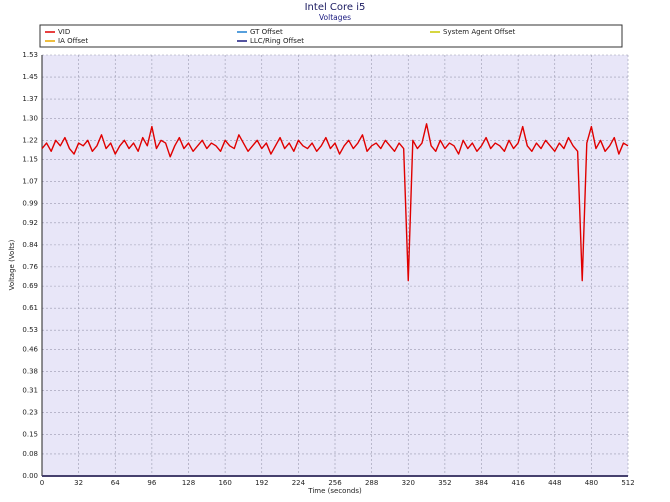 The image size is (670, 502). I want to click on legend-label: GT Offset, so click(266, 32).